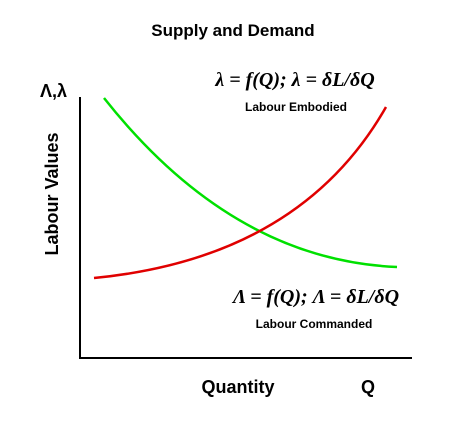 The image size is (474, 428). Describe the element at coordinates (314, 324) in the screenshot. I see `labour-commanded-label: Labour Commanded` at that location.